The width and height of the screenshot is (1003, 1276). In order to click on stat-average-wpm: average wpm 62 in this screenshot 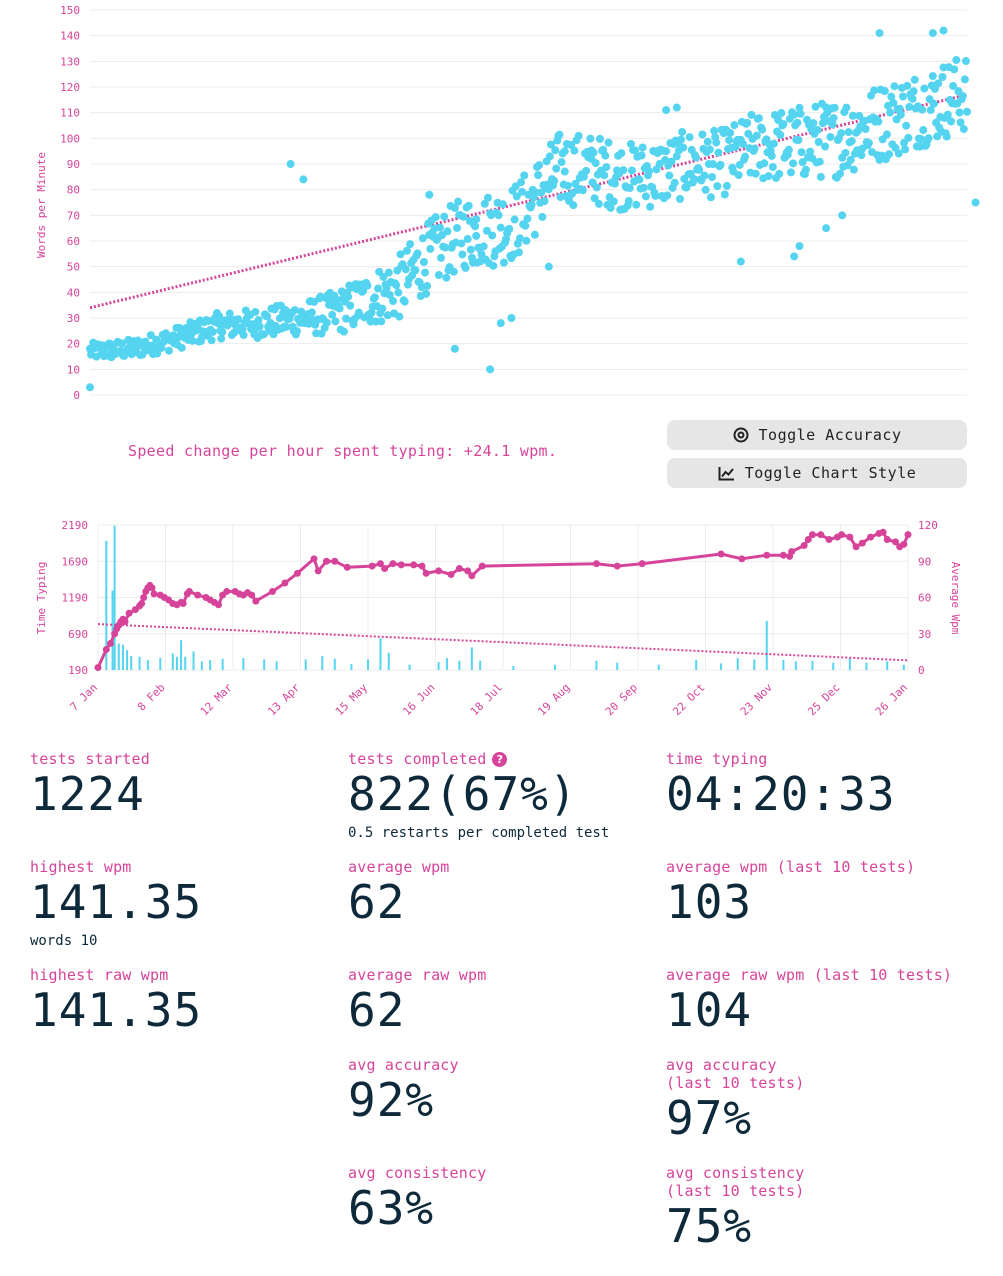, I will do `click(399, 893)`.